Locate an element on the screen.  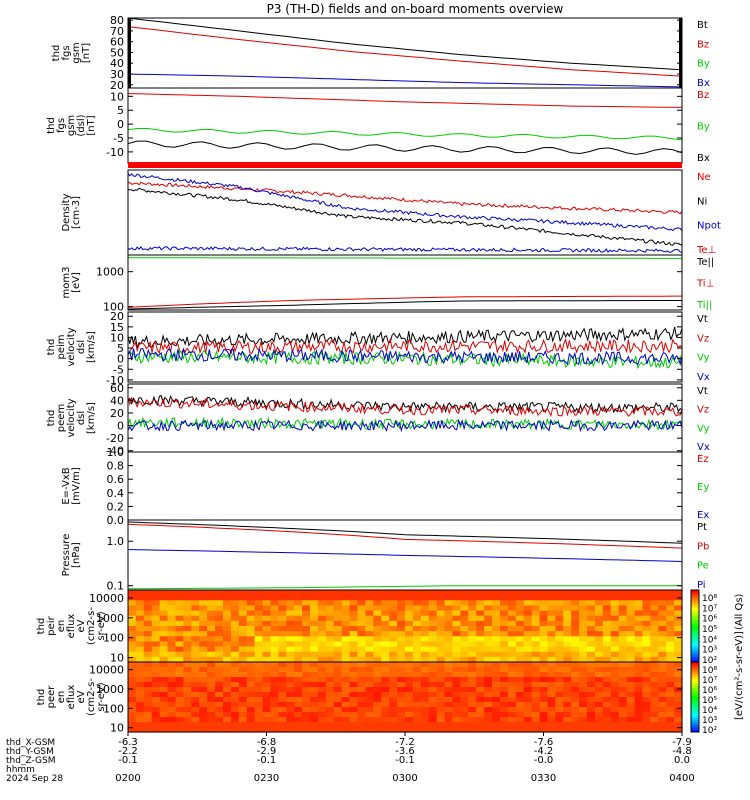
y-axis-label: eV is located at coordinates (81, 625).